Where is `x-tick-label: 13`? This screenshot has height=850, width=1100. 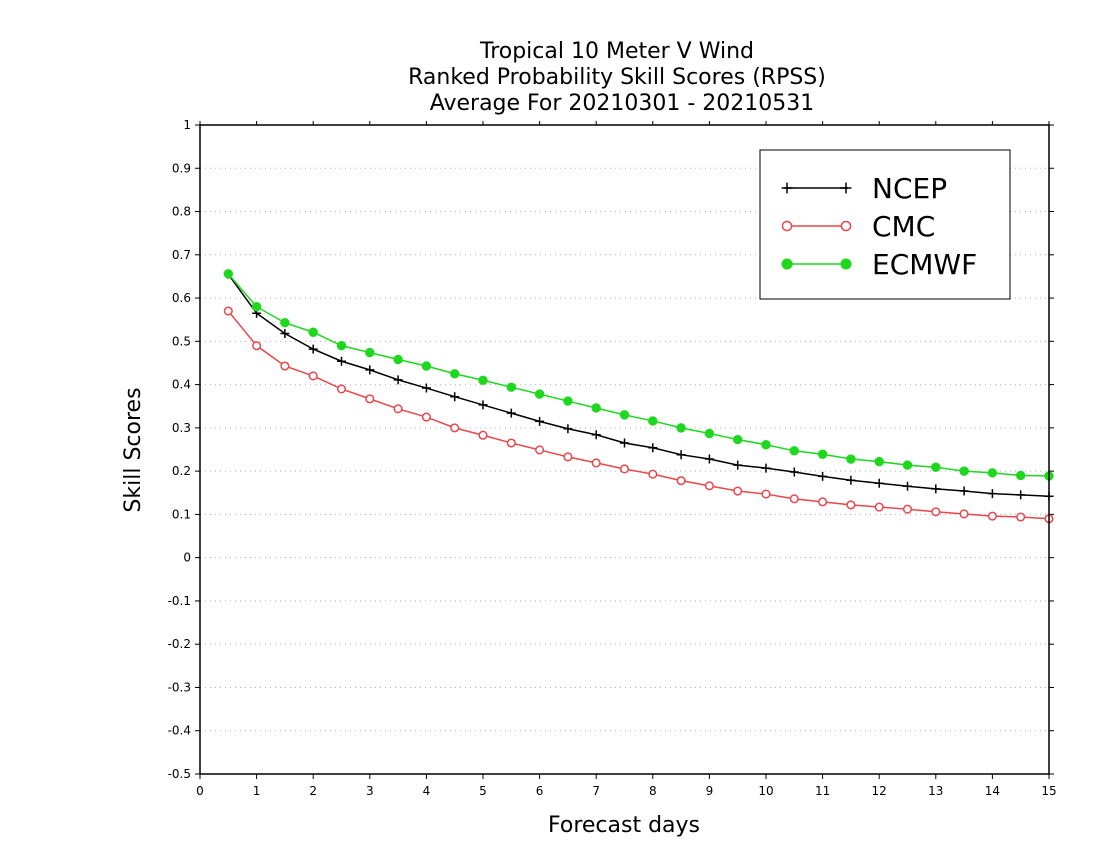 x-tick-label: 13 is located at coordinates (935, 791).